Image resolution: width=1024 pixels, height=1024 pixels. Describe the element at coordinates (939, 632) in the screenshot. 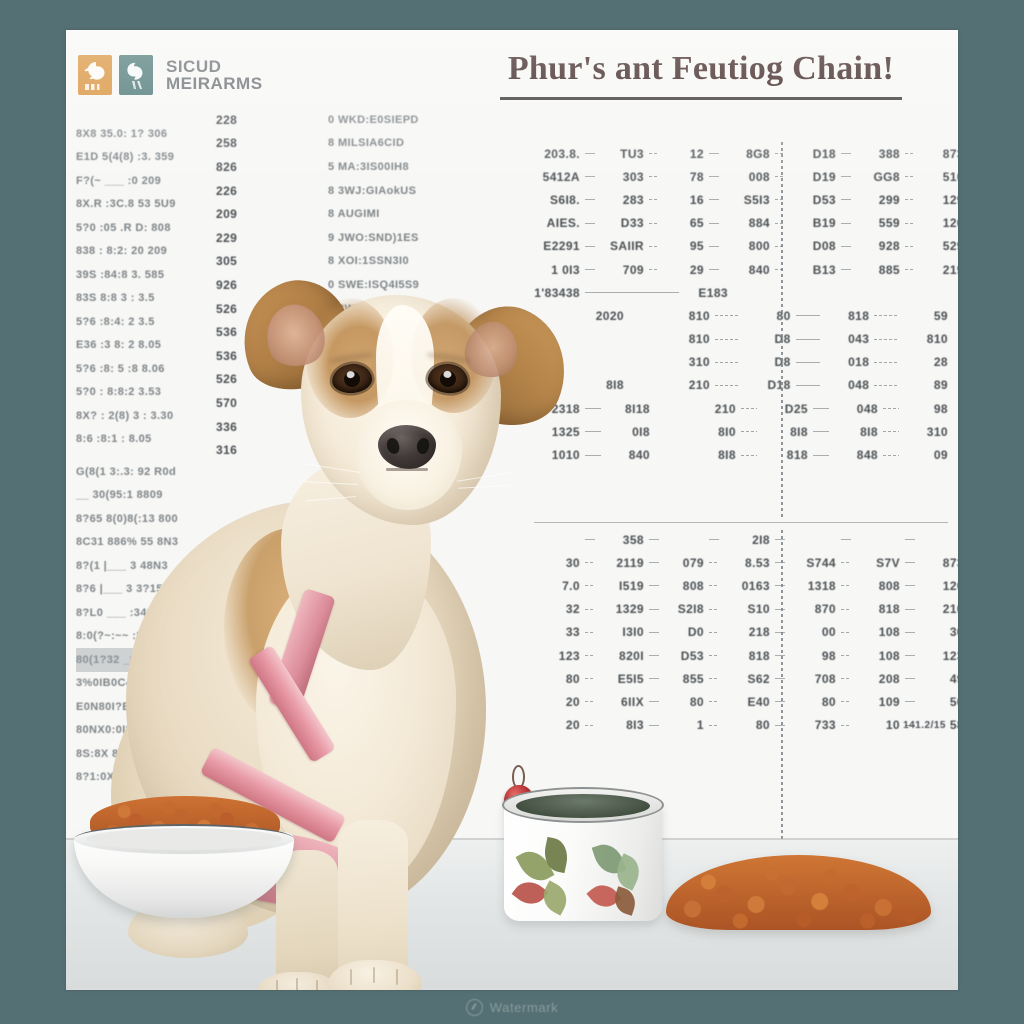

I see `table-cell: 30` at that location.